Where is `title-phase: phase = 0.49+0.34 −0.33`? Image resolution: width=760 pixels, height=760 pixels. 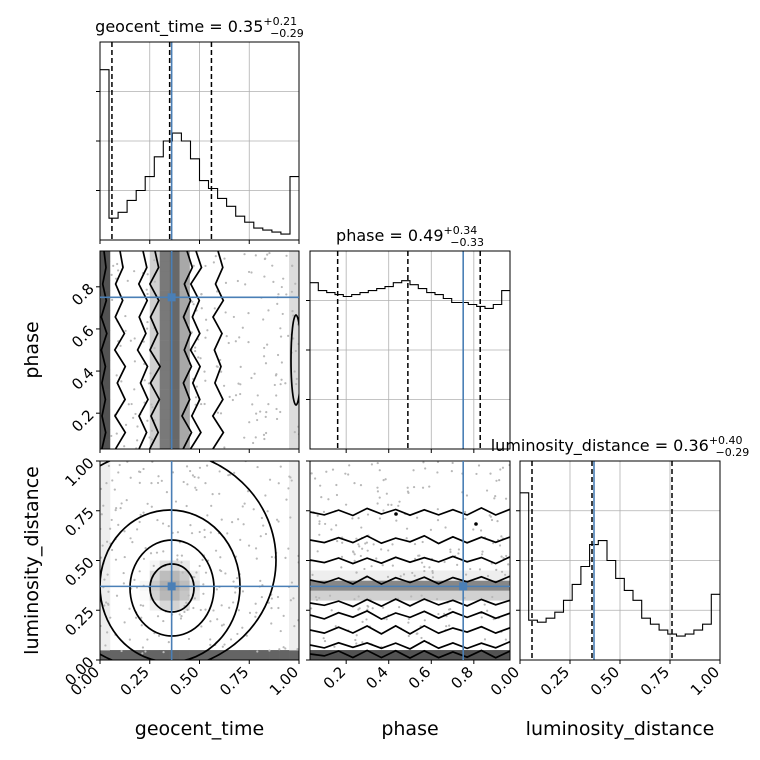
title-phase: phase = 0.49+0.34 −0.33 is located at coordinates (410, 236).